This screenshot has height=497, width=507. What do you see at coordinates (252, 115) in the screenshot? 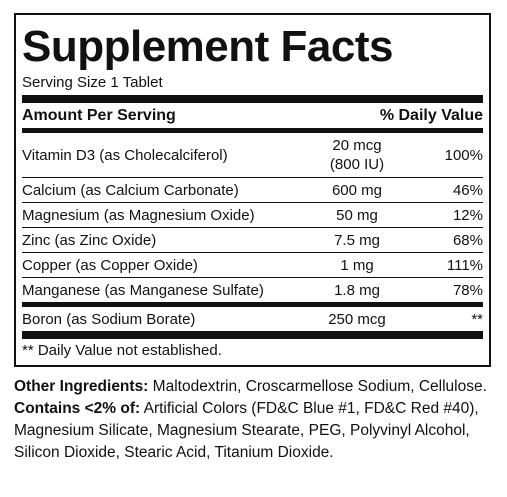
I see `column-header: Amount Per Serving % Daily Value` at bounding box center [252, 115].